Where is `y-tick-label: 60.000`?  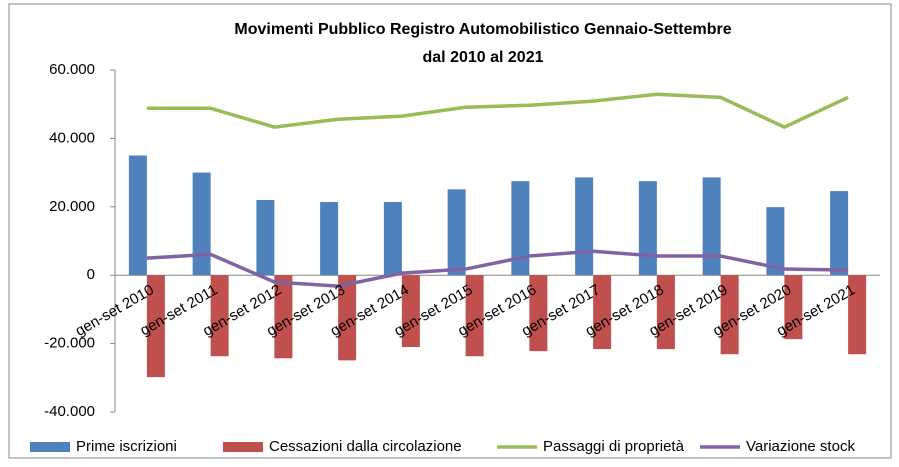 y-tick-label: 60.000 is located at coordinates (72, 69).